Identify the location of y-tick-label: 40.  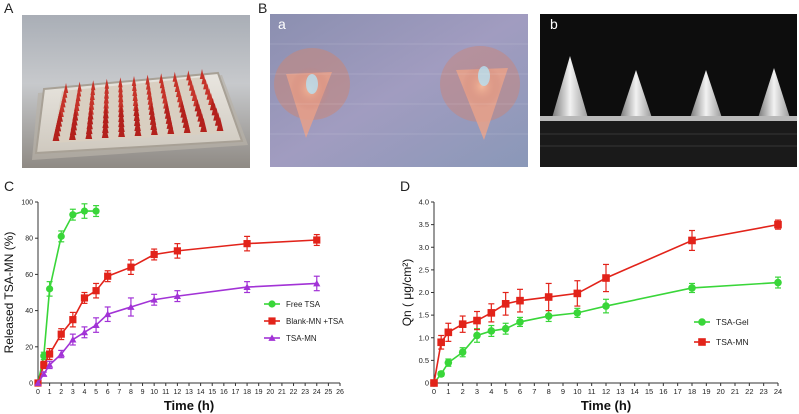
(29, 311).